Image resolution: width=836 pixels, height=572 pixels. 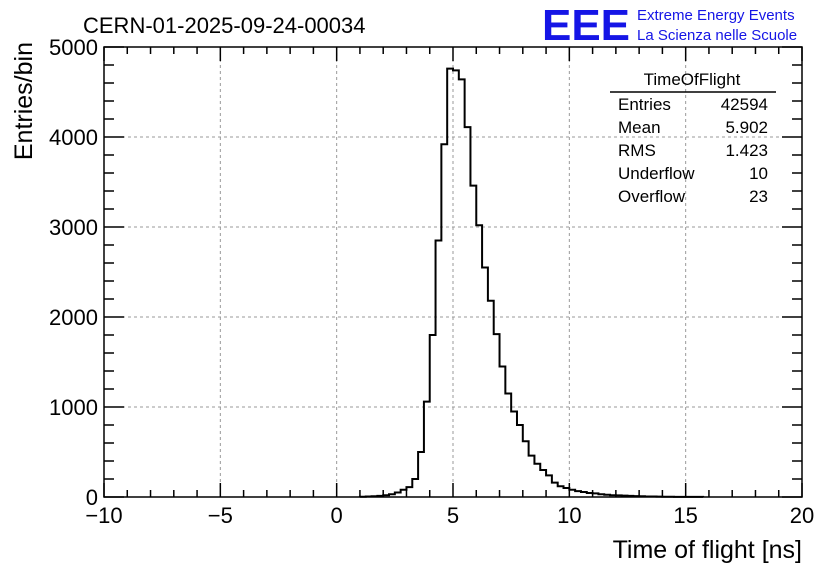 What do you see at coordinates (337, 515) in the screenshot?
I see `x-tick-label: 0` at bounding box center [337, 515].